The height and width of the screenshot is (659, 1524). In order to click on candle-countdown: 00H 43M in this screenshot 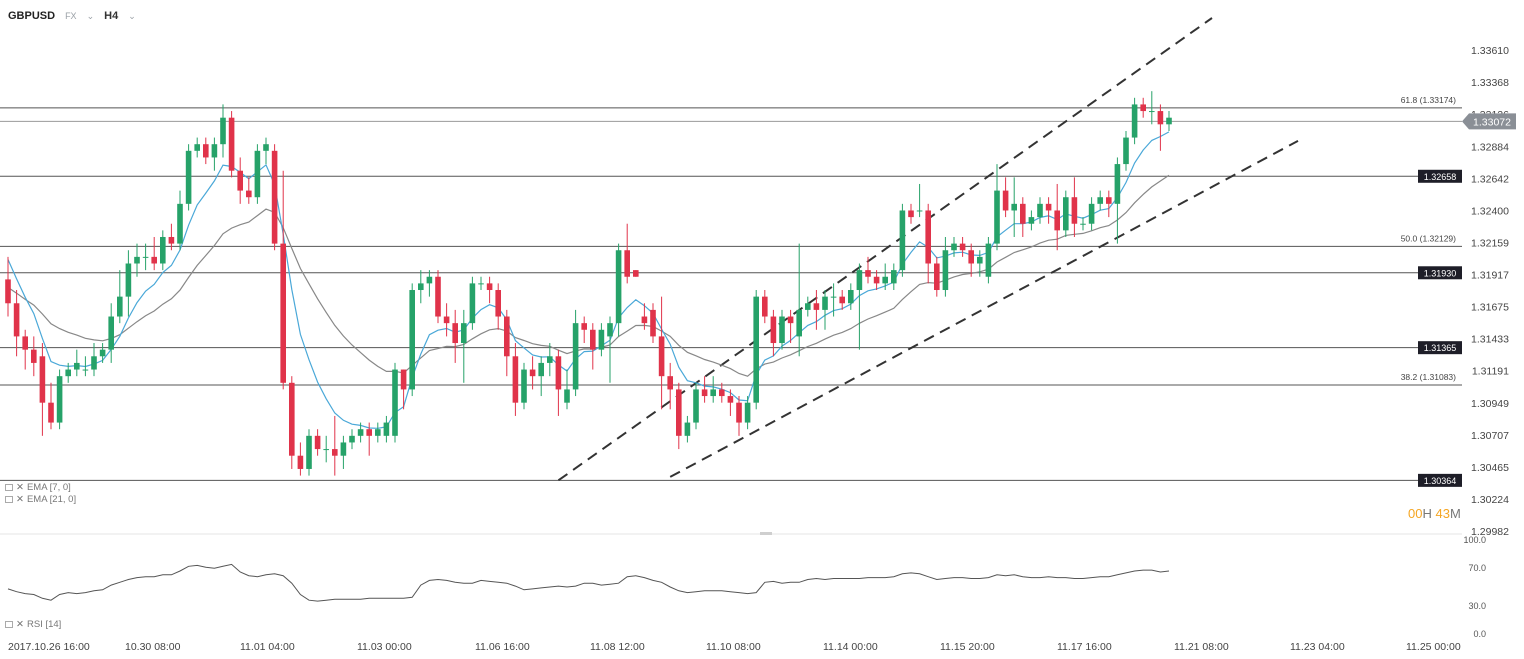, I will do `click(1434, 513)`.